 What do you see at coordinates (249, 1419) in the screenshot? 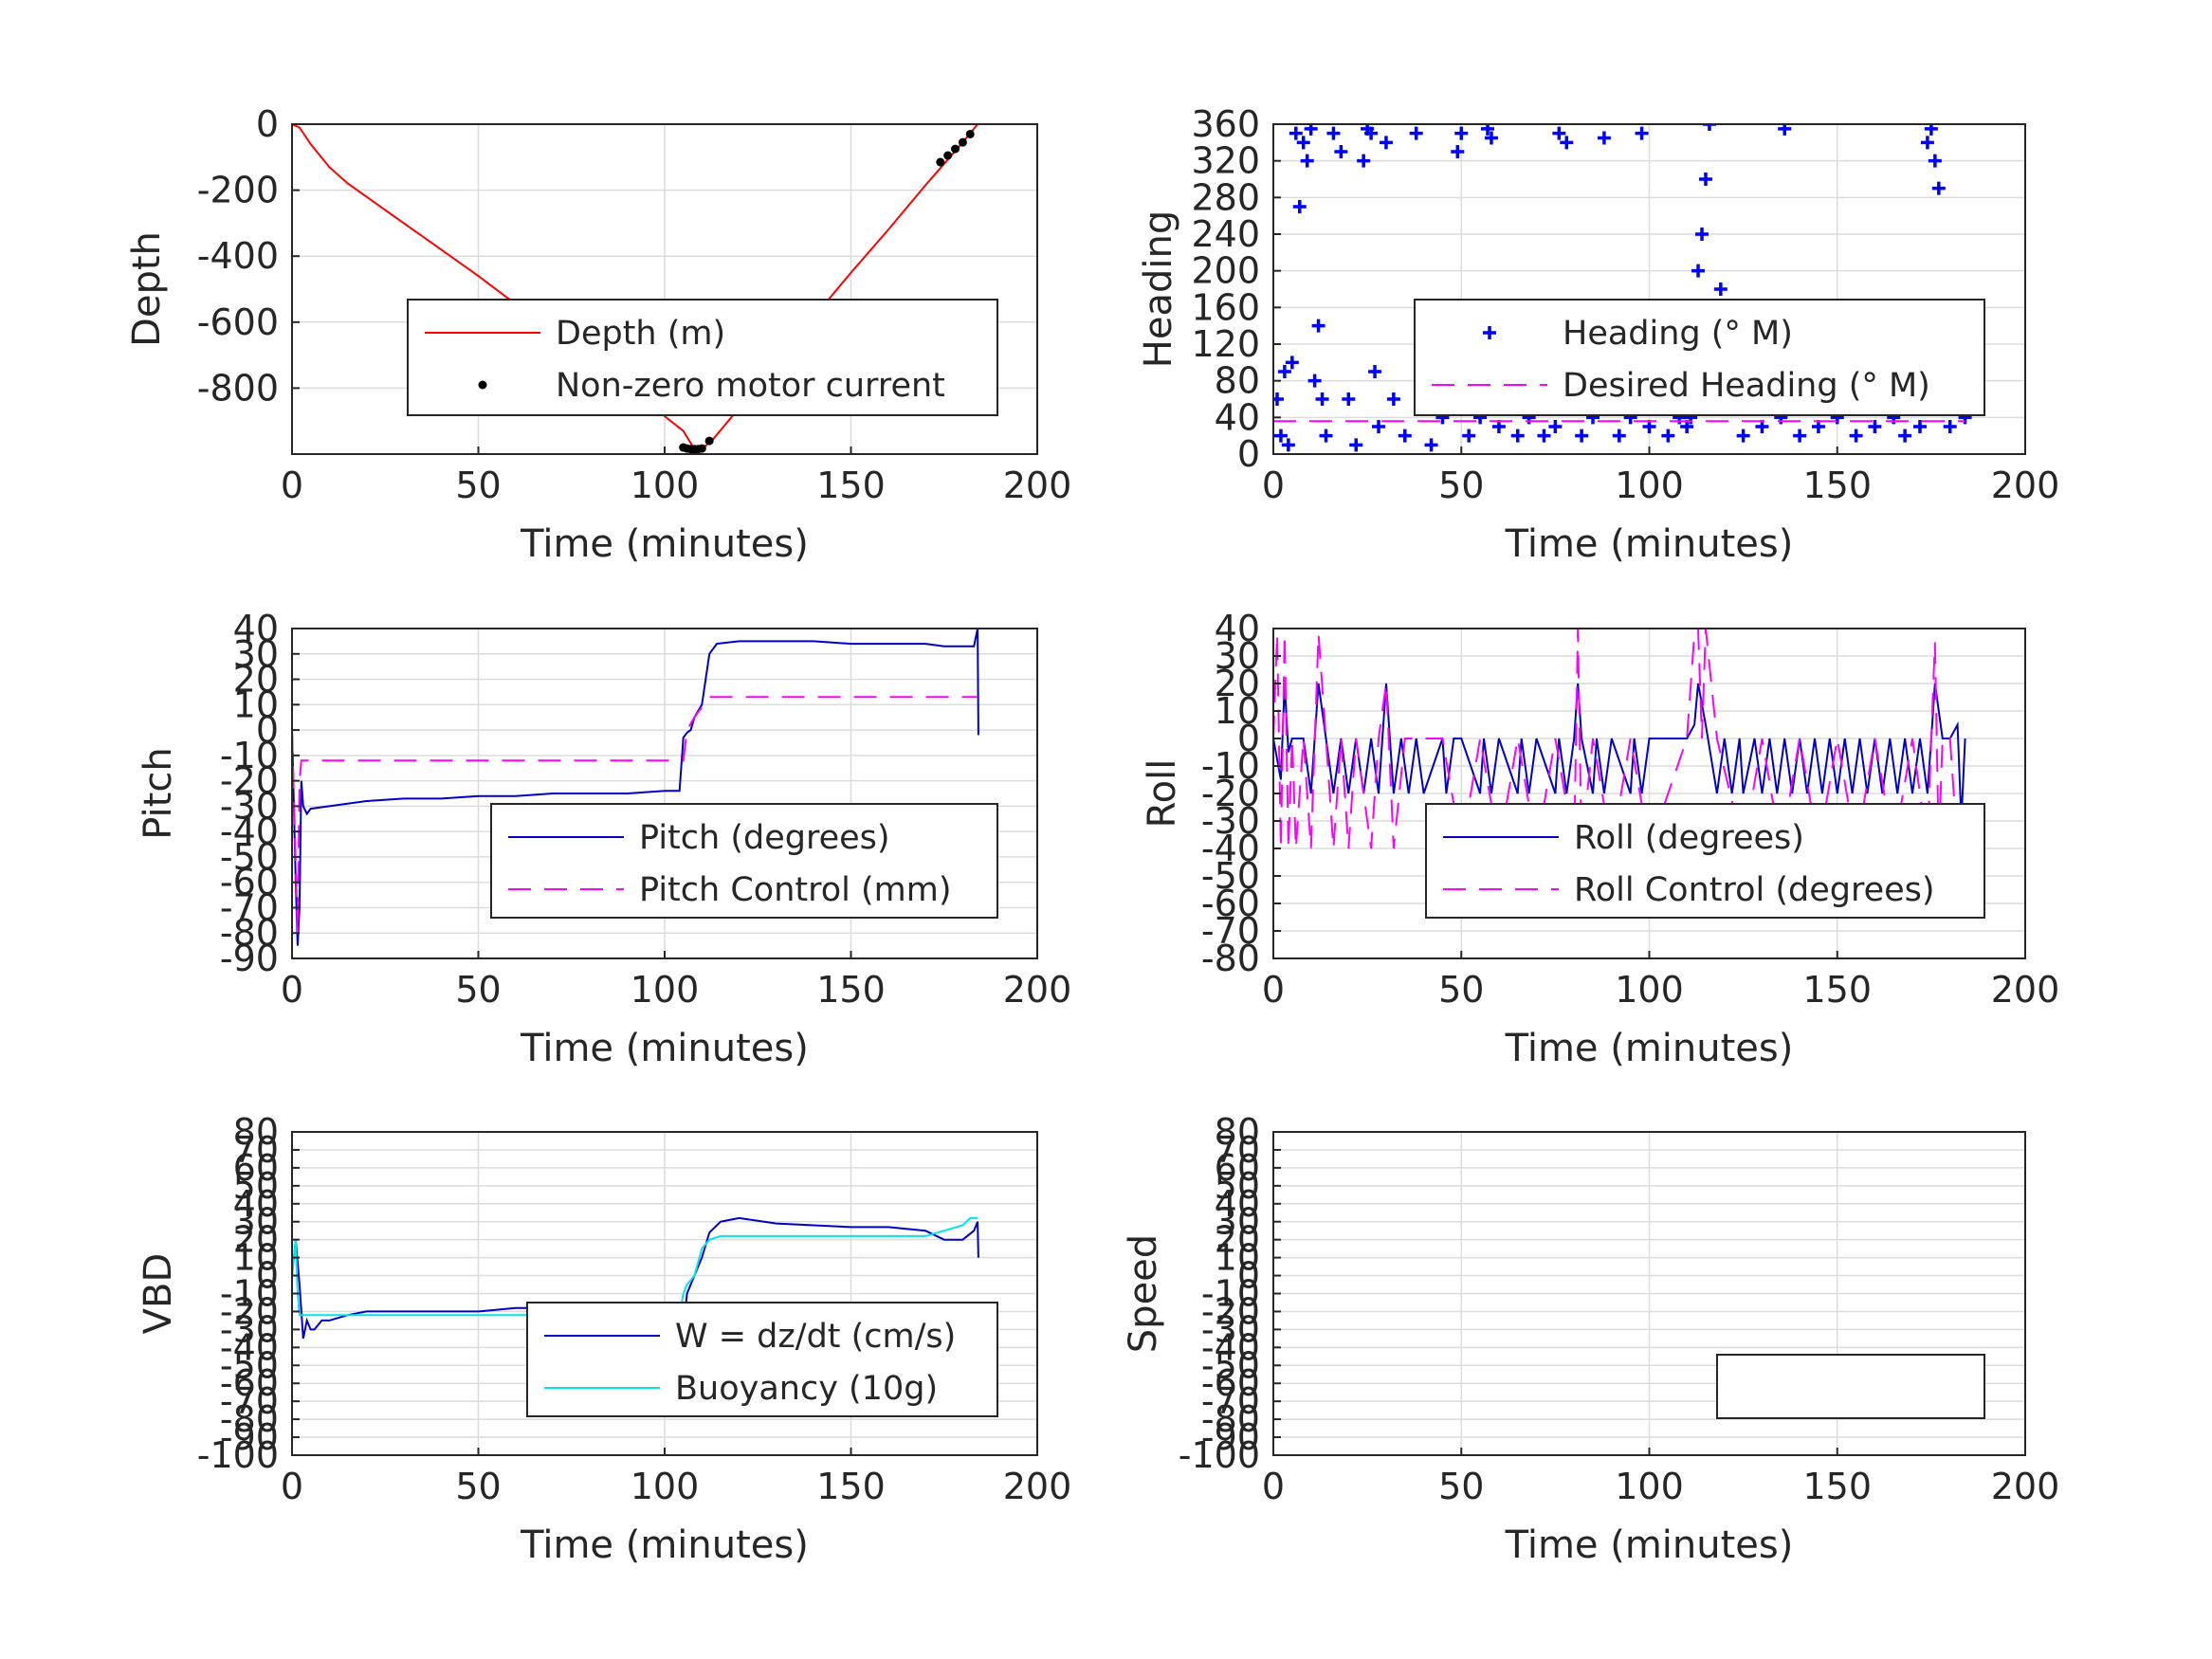
I see `vbd-ytick-label: -80` at bounding box center [249, 1419].